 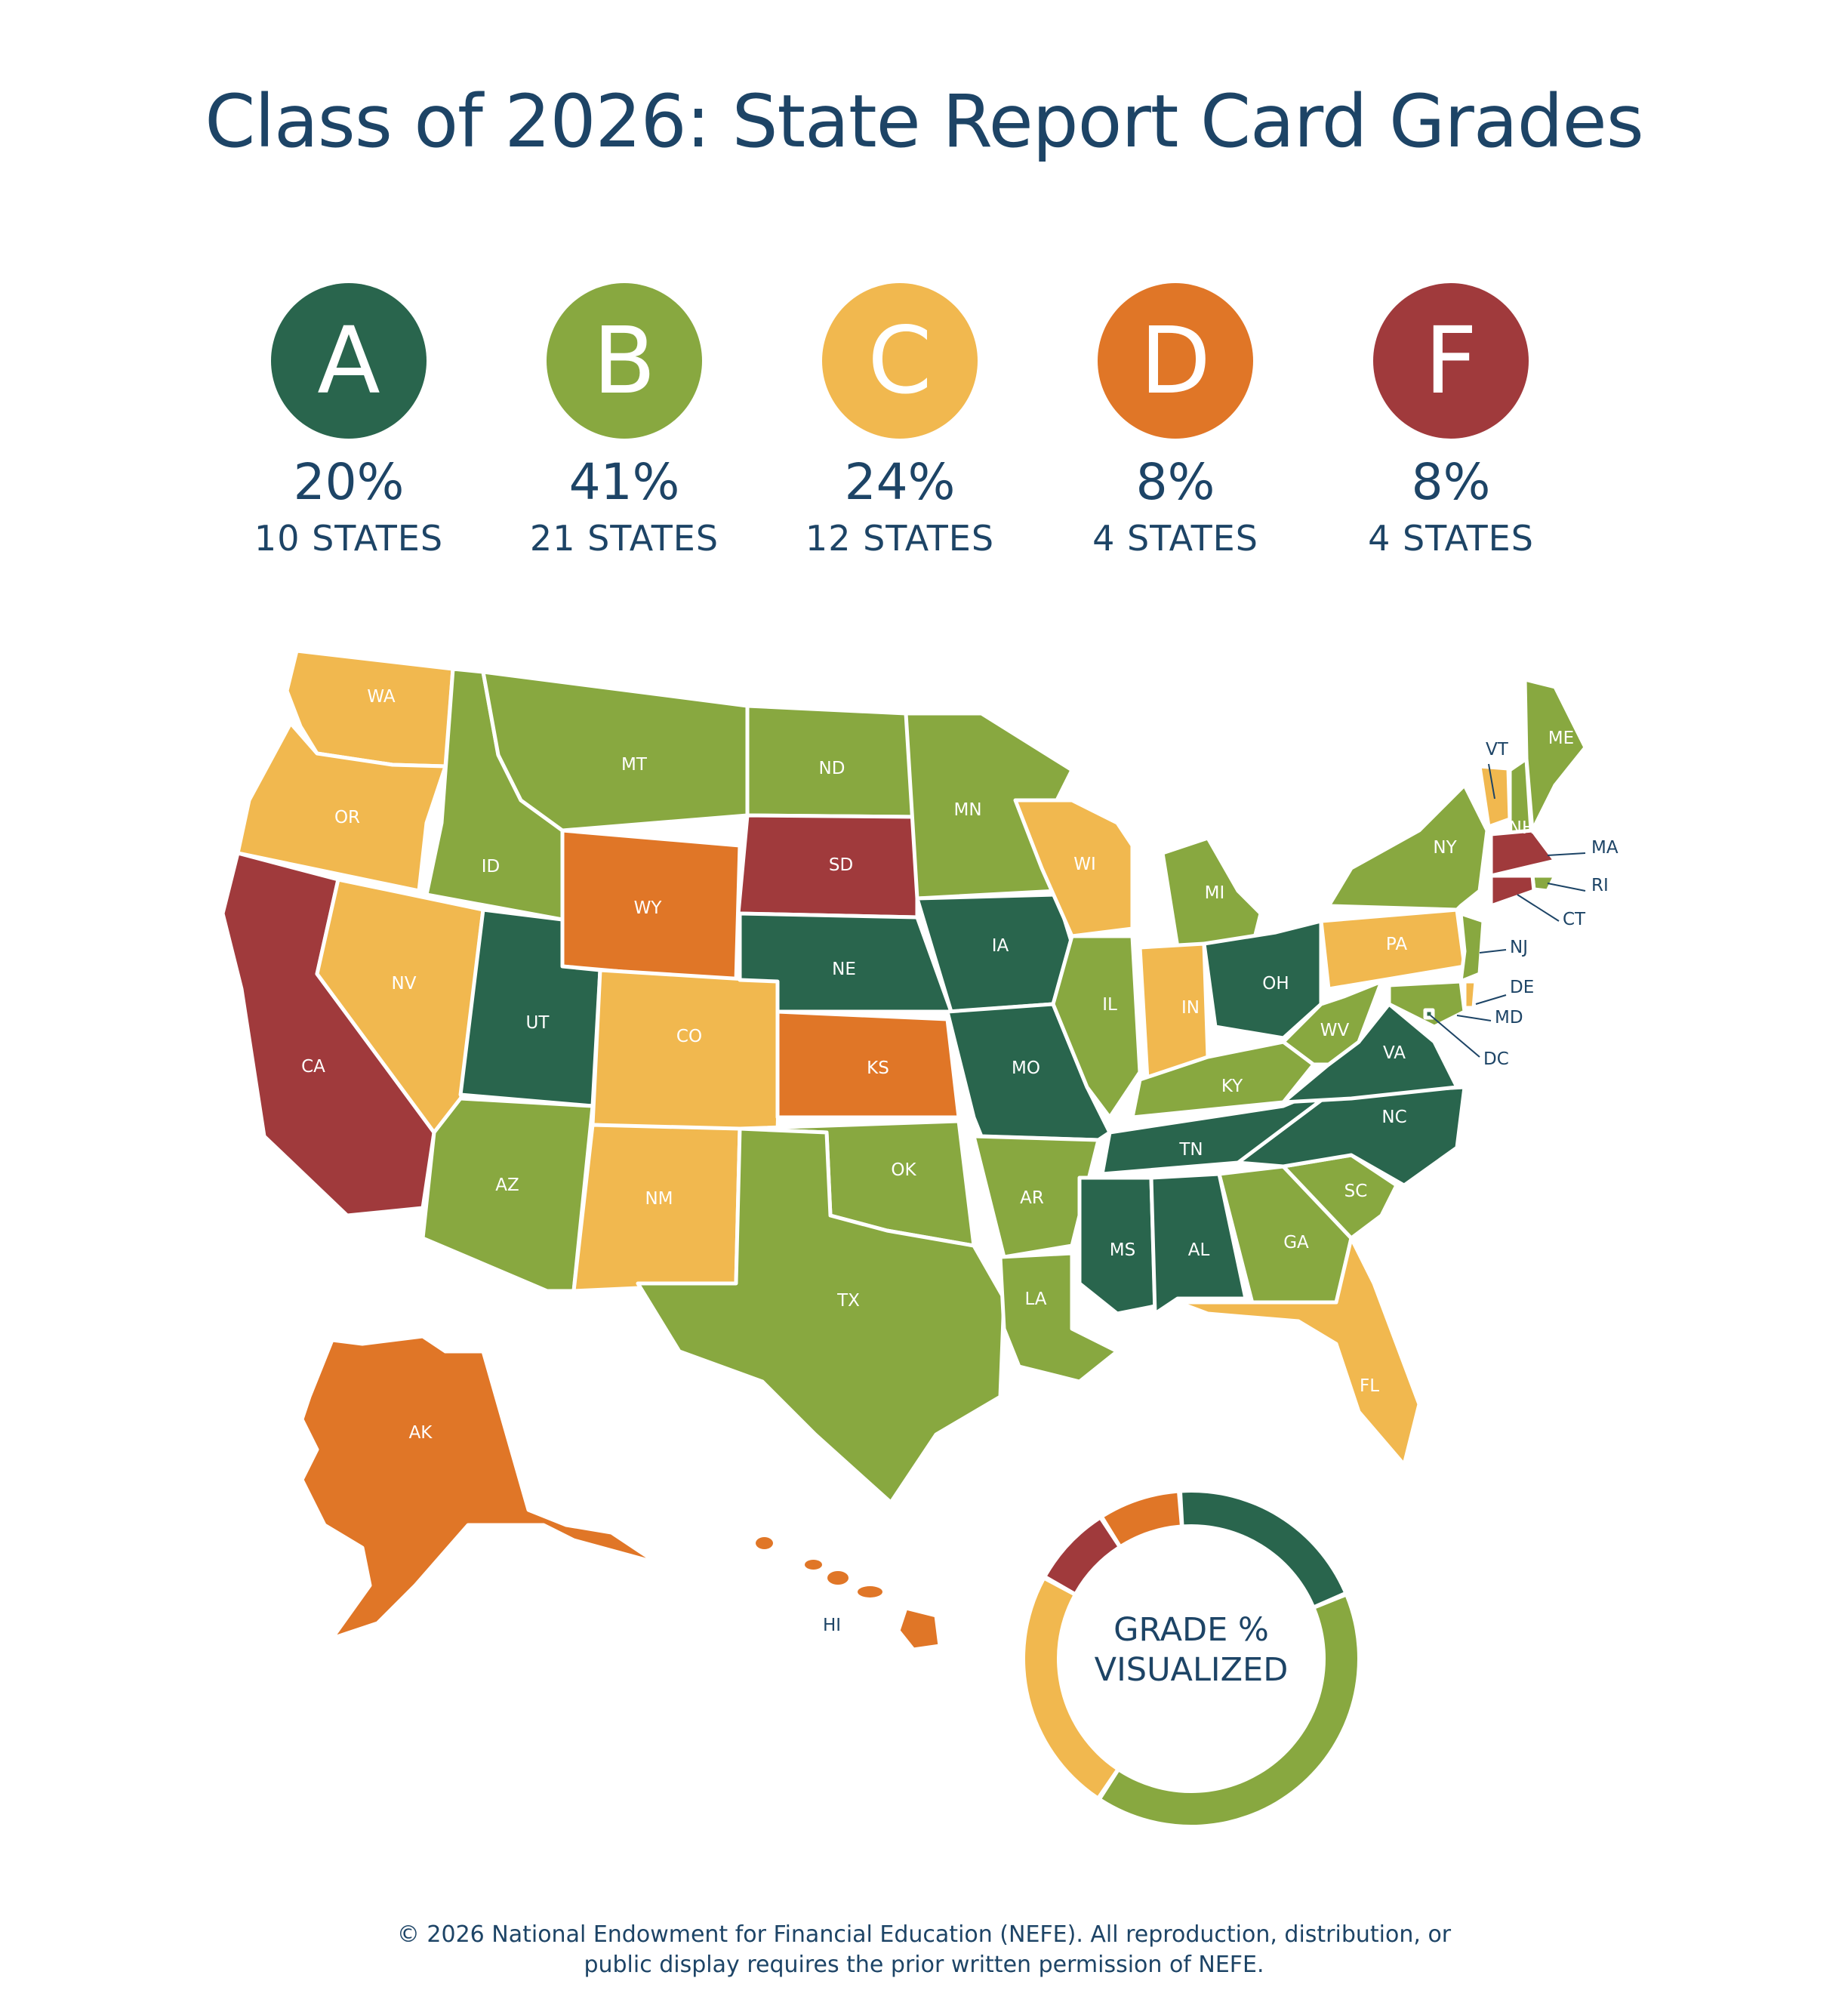 I want to click on state-label-ga: GA, so click(x=1296, y=1242).